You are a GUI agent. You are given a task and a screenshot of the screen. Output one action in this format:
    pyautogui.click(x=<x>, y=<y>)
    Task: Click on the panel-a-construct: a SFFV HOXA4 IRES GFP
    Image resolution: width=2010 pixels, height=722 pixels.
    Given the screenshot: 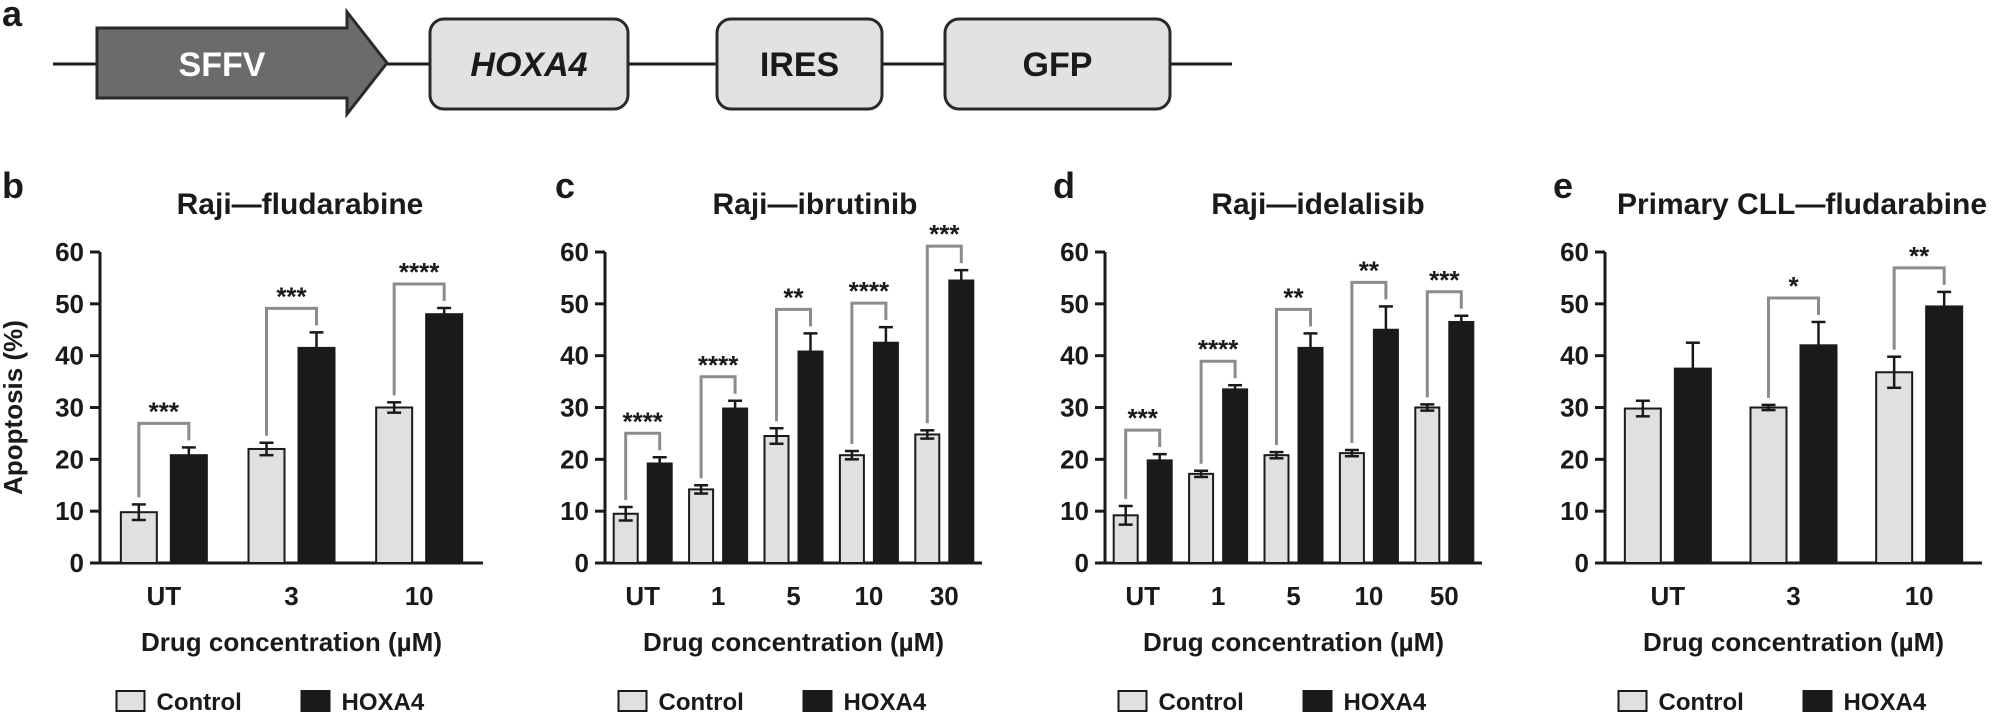 What is the action you would take?
    pyautogui.click(x=617, y=59)
    